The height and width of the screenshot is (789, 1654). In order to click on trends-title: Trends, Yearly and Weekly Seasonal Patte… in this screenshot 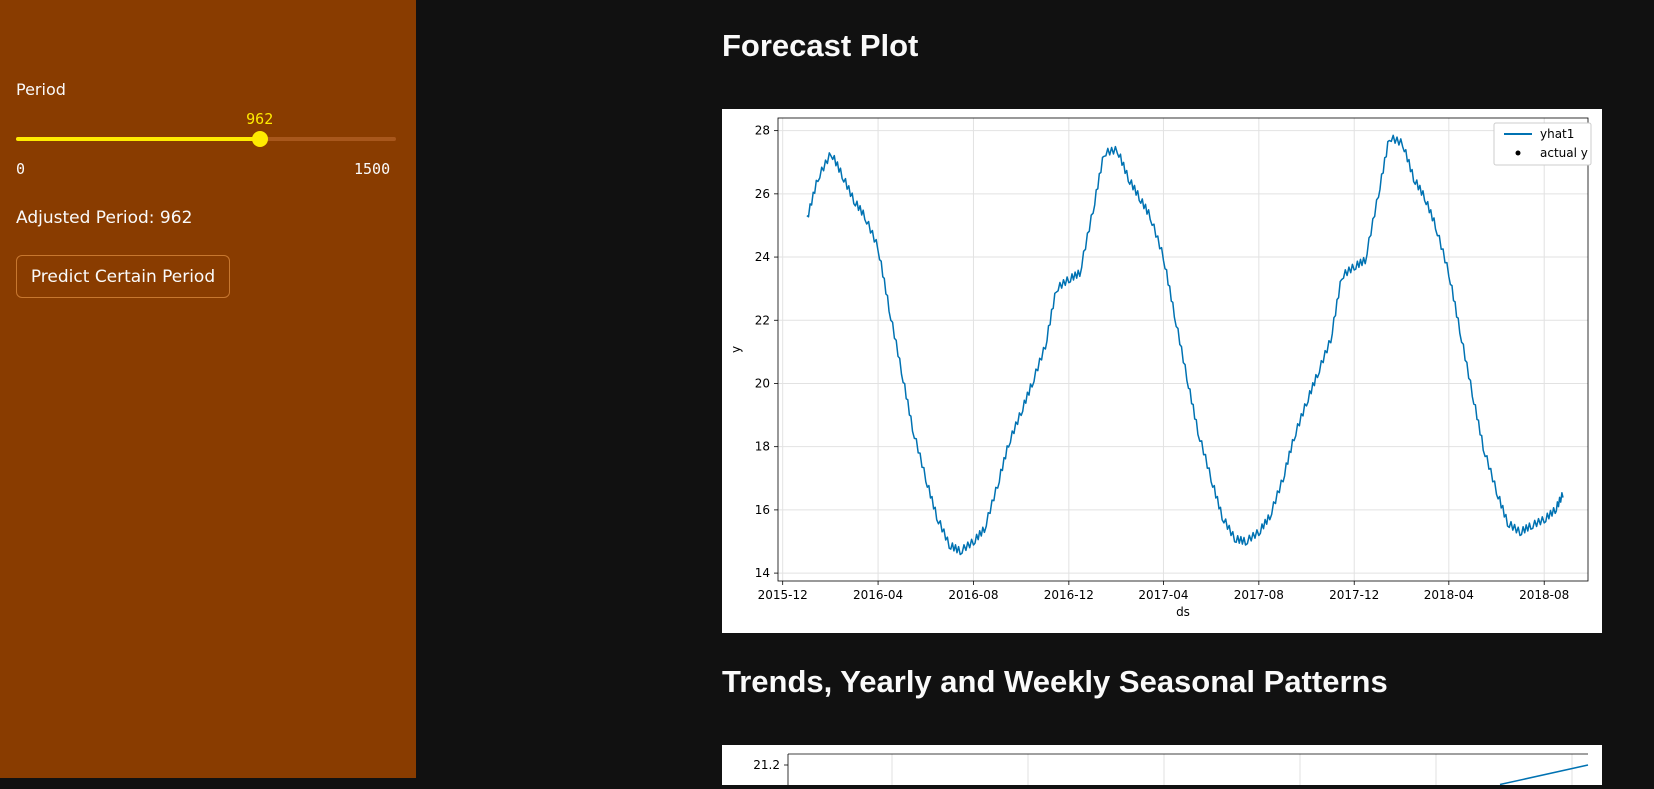, I will do `click(1055, 681)`.